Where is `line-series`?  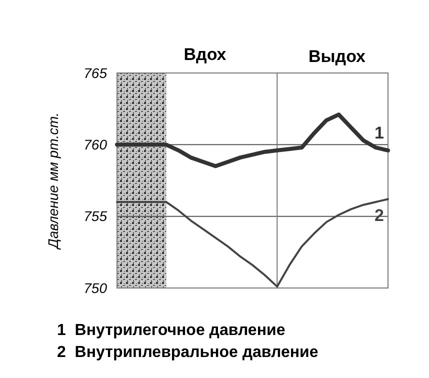 line-series is located at coordinates (252, 140).